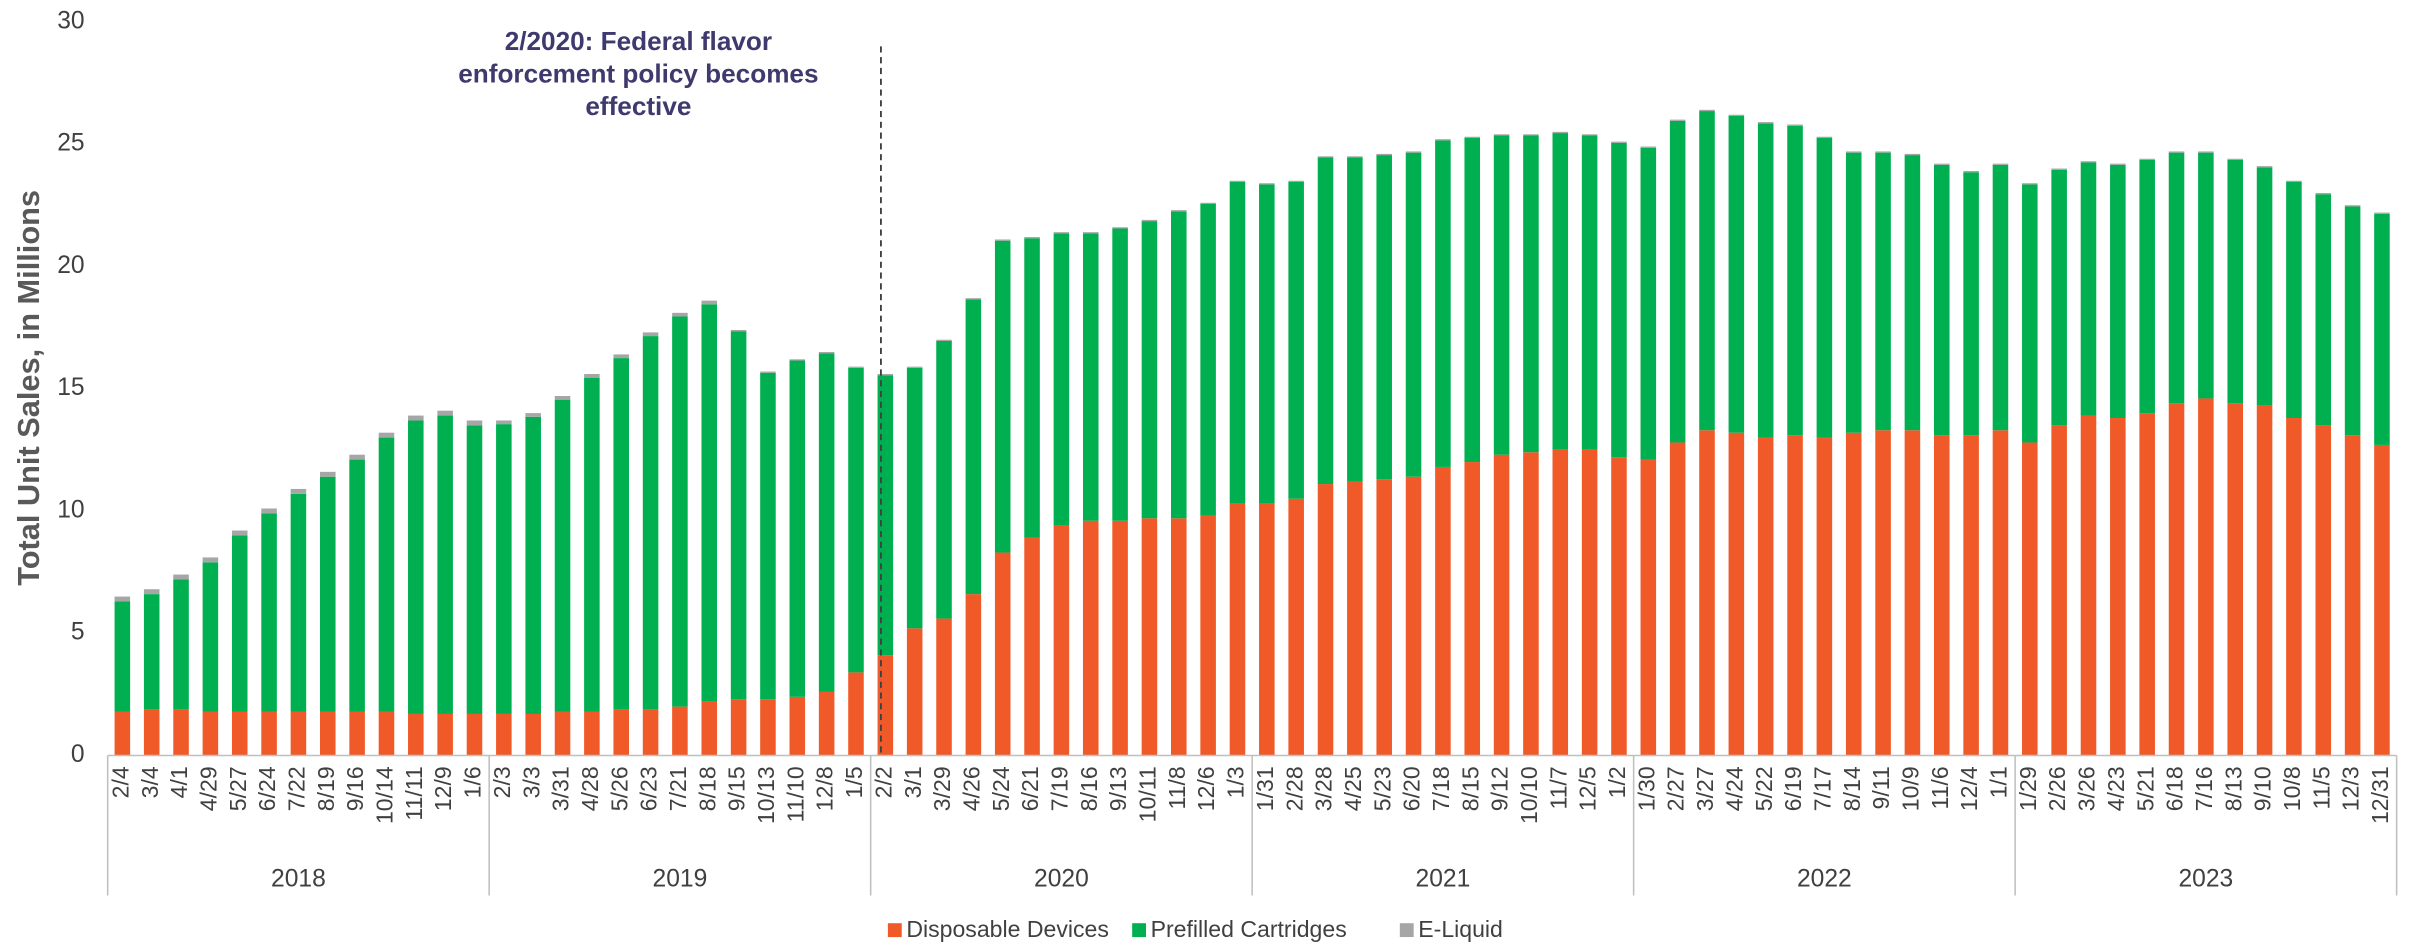 This screenshot has height=950, width=2412. What do you see at coordinates (179, 782) in the screenshot?
I see `x-tick-label: 4/1` at bounding box center [179, 782].